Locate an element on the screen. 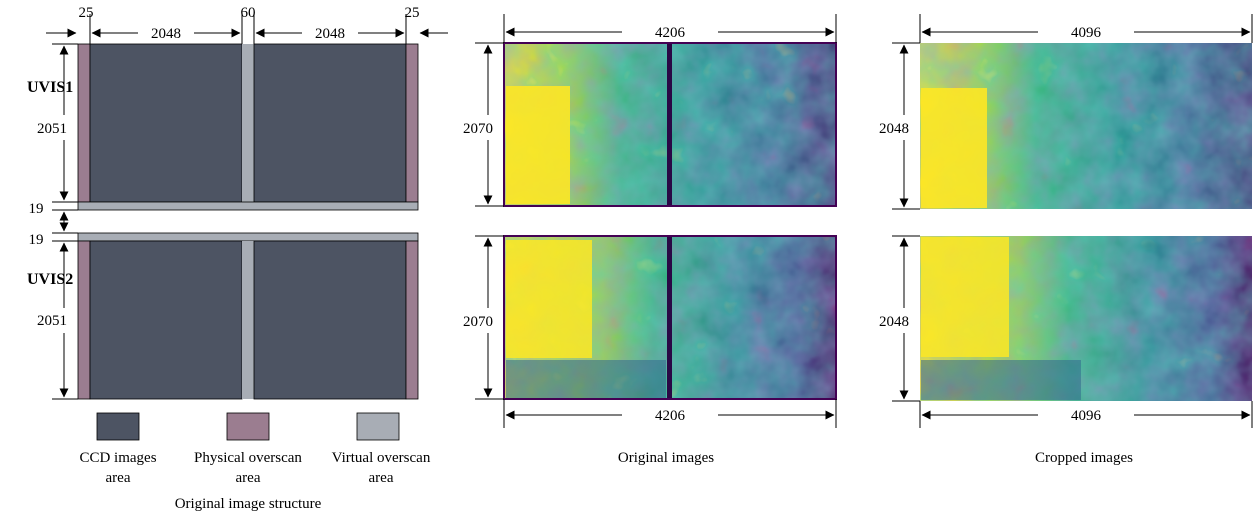 The width and height of the screenshot is (1258, 516). original-height-top: 2070 is located at coordinates (478, 129).